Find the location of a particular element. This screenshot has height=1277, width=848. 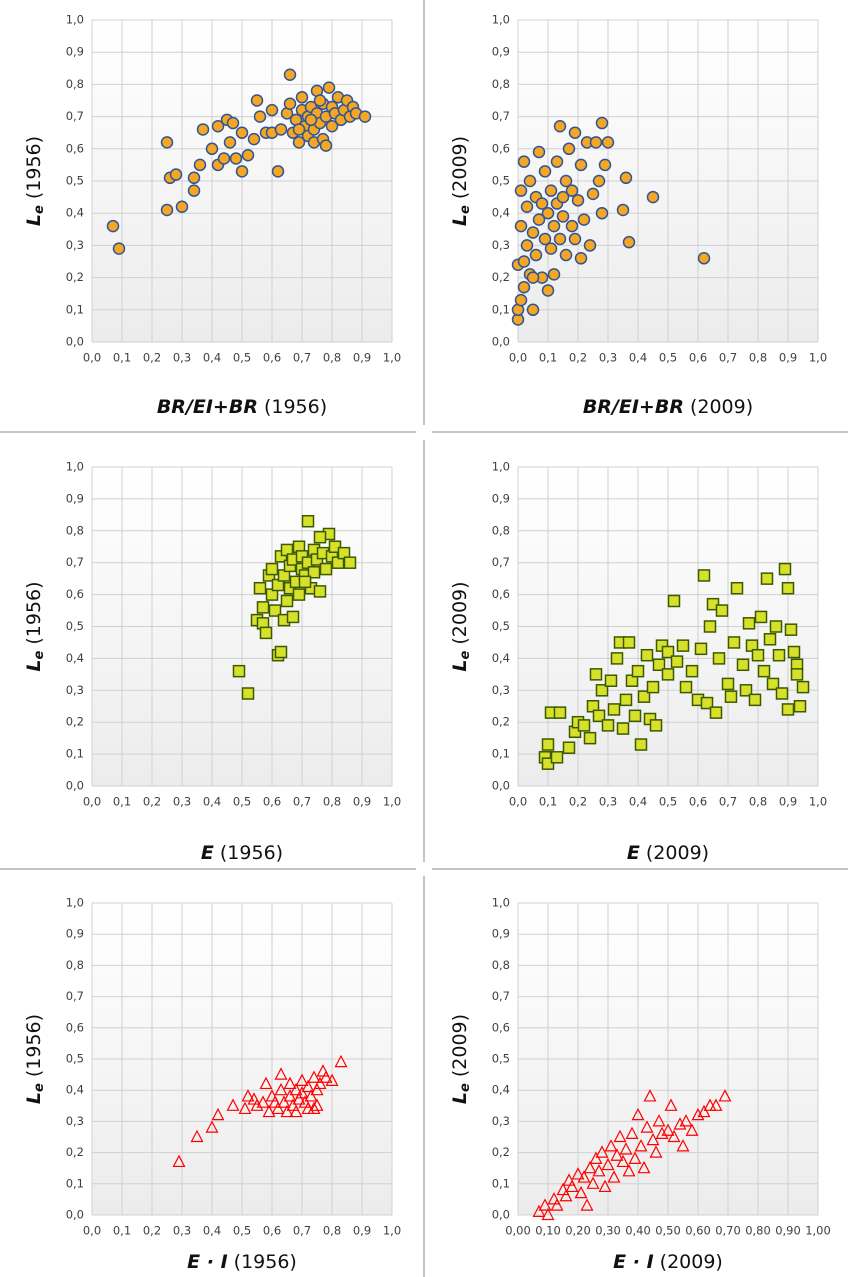

x-tick-label: 0,9 is located at coordinates (362, 1231).